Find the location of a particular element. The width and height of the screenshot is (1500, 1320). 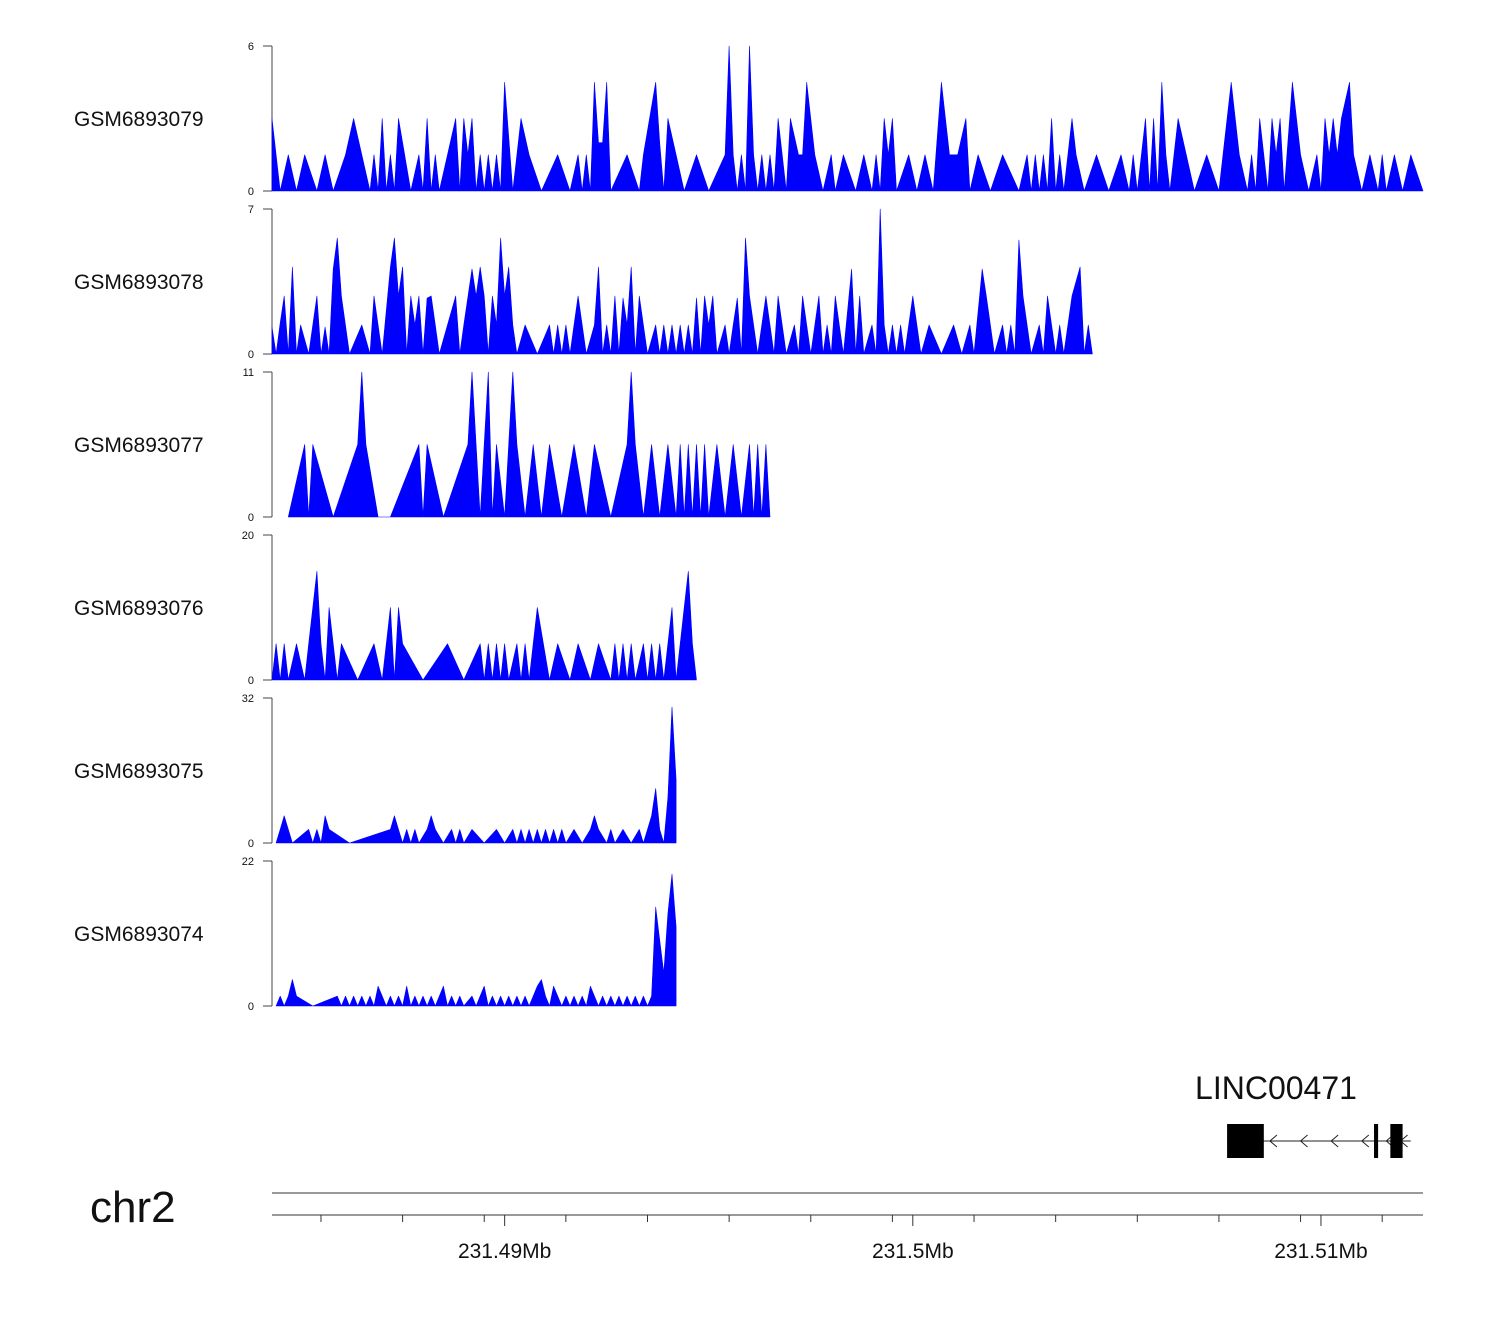

track-label: GSM6893075 is located at coordinates (139, 771).